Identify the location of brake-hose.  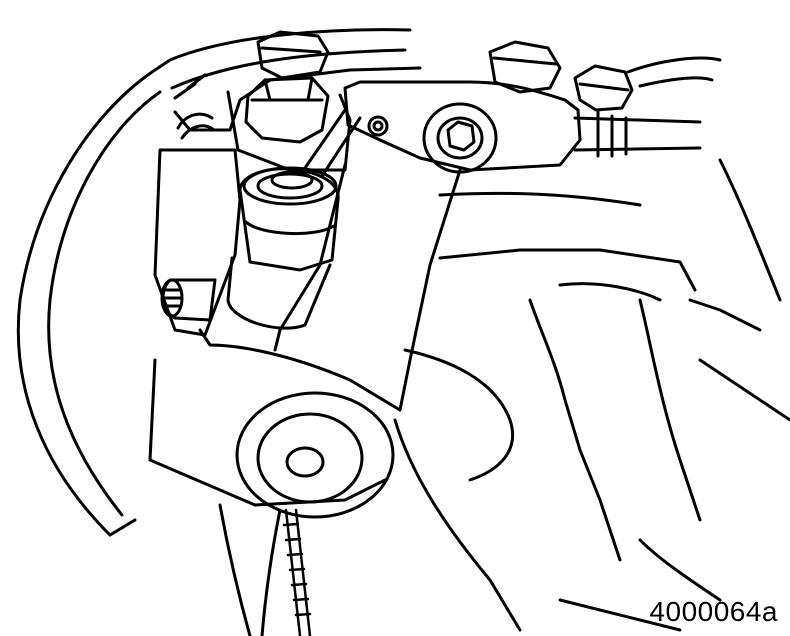
(647, 107).